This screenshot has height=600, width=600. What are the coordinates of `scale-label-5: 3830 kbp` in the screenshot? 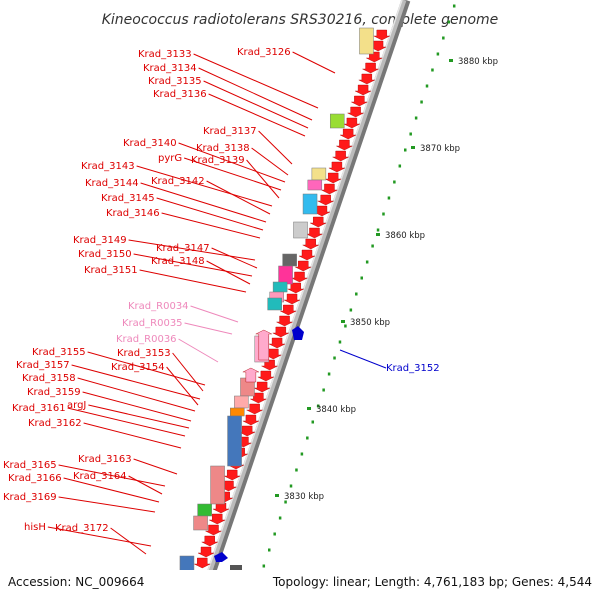 It's located at (304, 497).